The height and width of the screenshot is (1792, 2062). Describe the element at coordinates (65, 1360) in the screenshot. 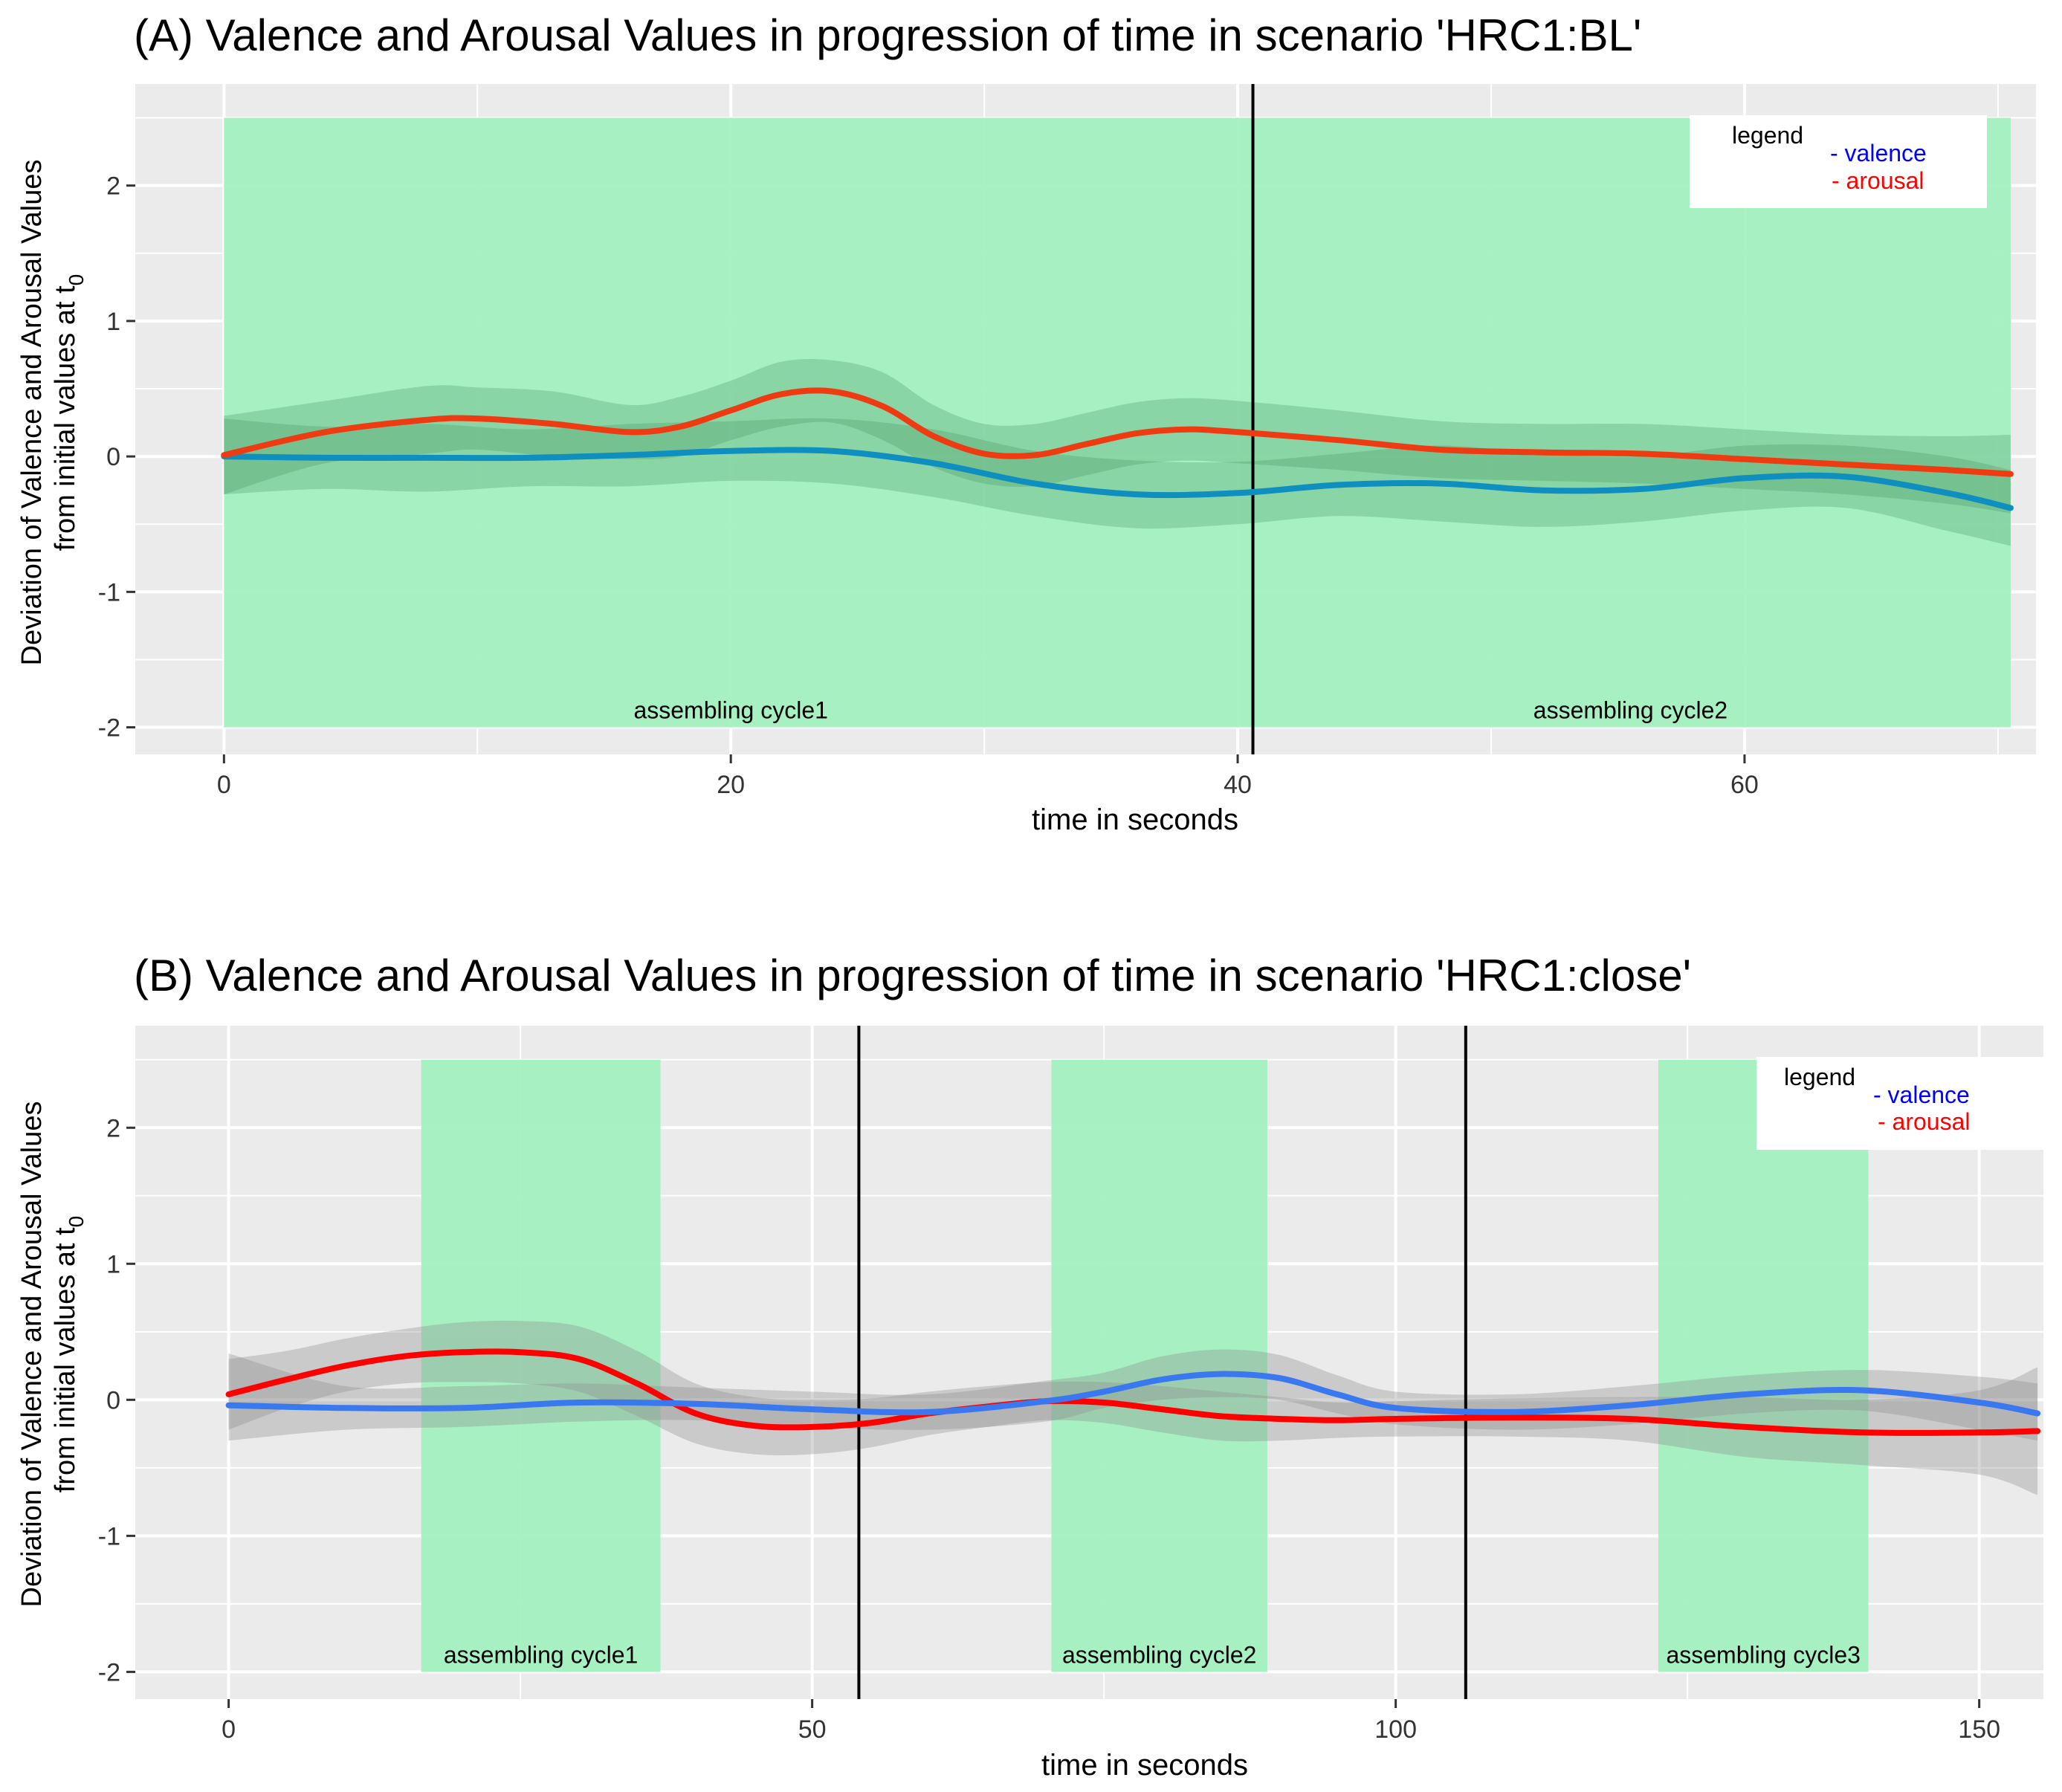

I see `chart-b-ylabel-line2-text: from initial values at t` at that location.